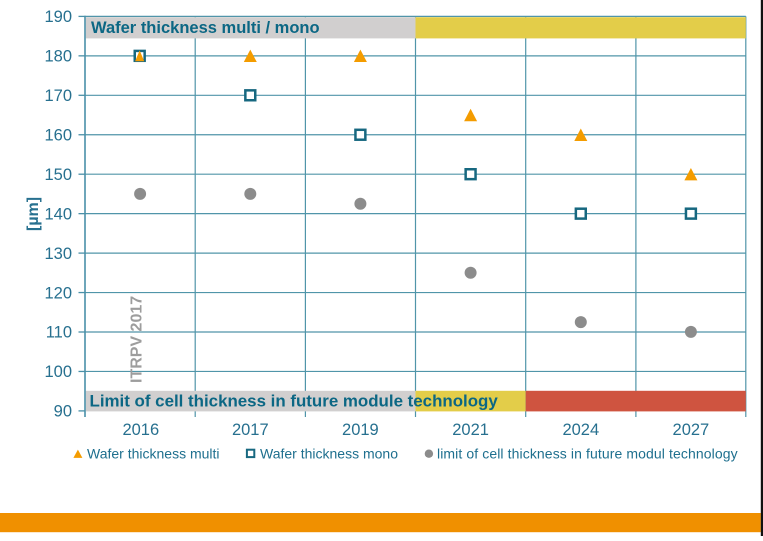 The height and width of the screenshot is (541, 763). Describe the element at coordinates (153, 454) in the screenshot. I see `svg-text: Wafer thickness multi` at that location.